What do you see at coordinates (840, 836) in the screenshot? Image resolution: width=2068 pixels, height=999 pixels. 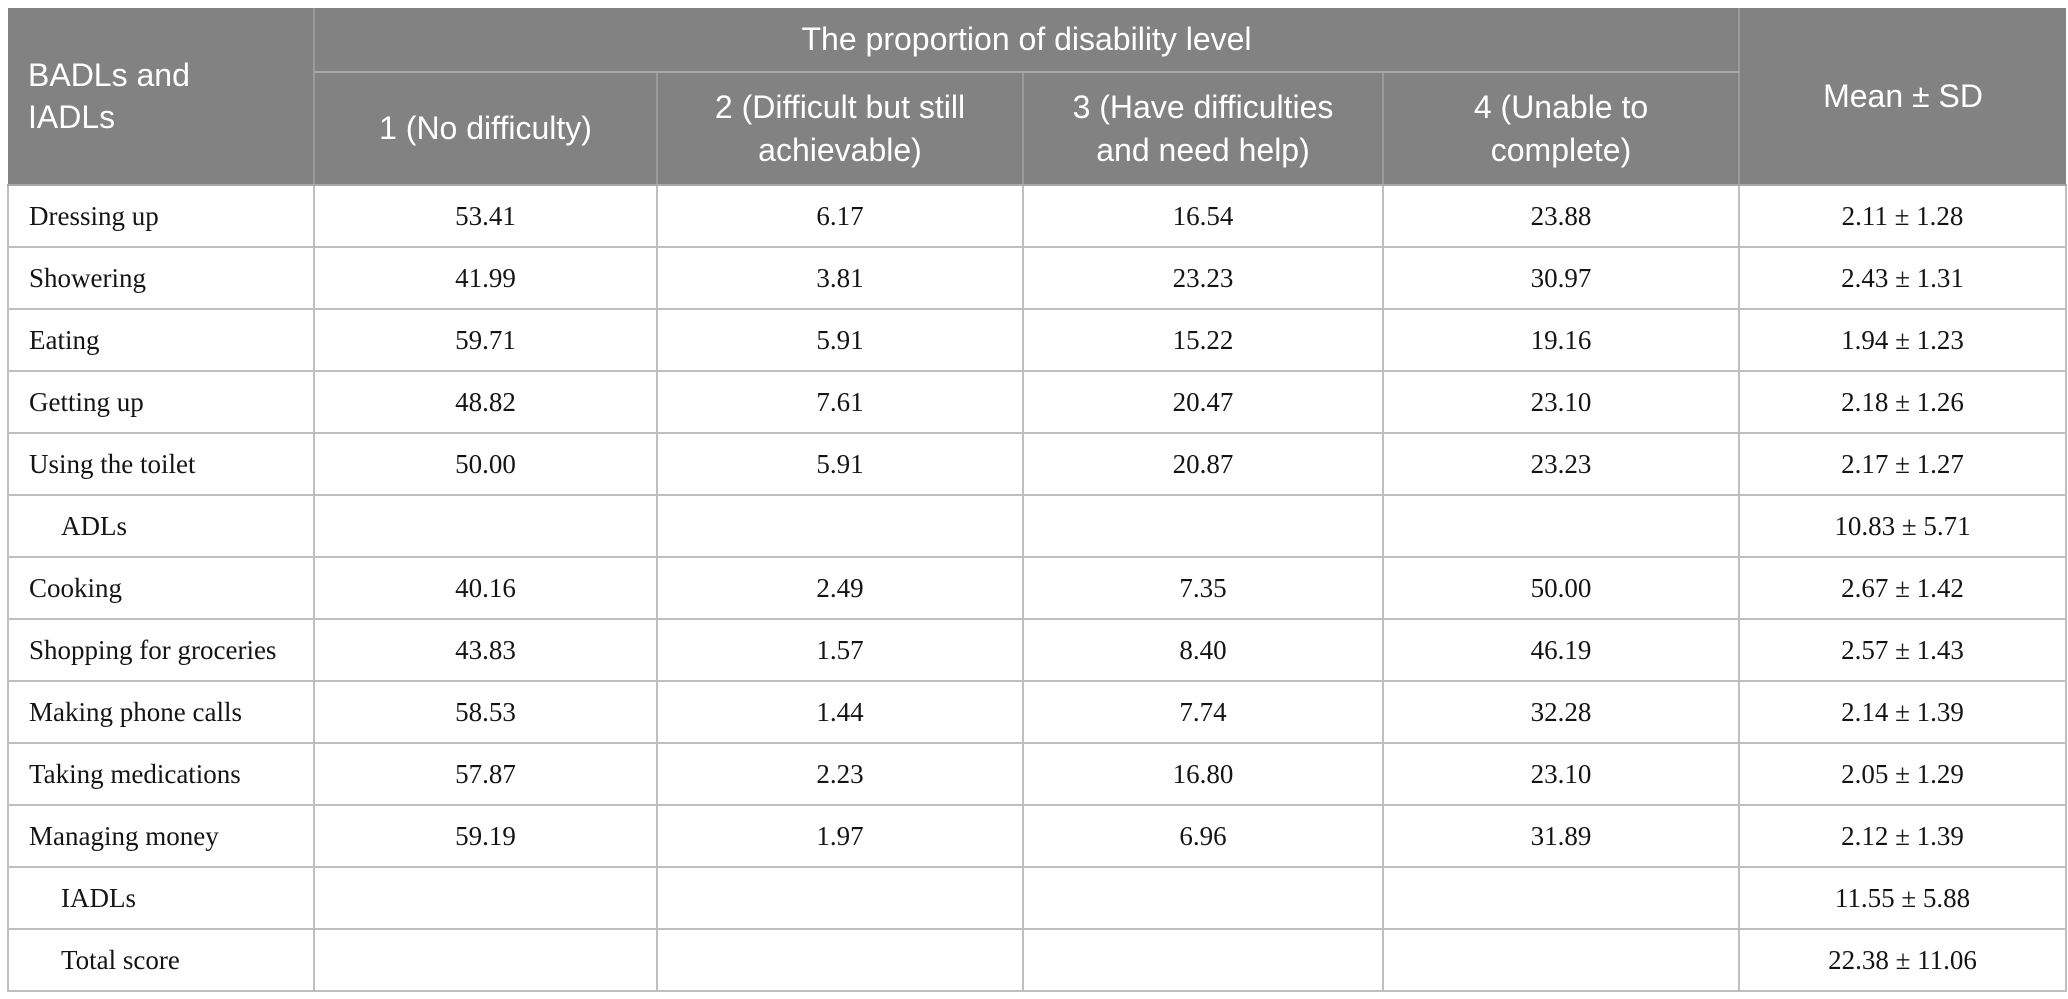 I see `proportion-value-cell: 1.97` at bounding box center [840, 836].